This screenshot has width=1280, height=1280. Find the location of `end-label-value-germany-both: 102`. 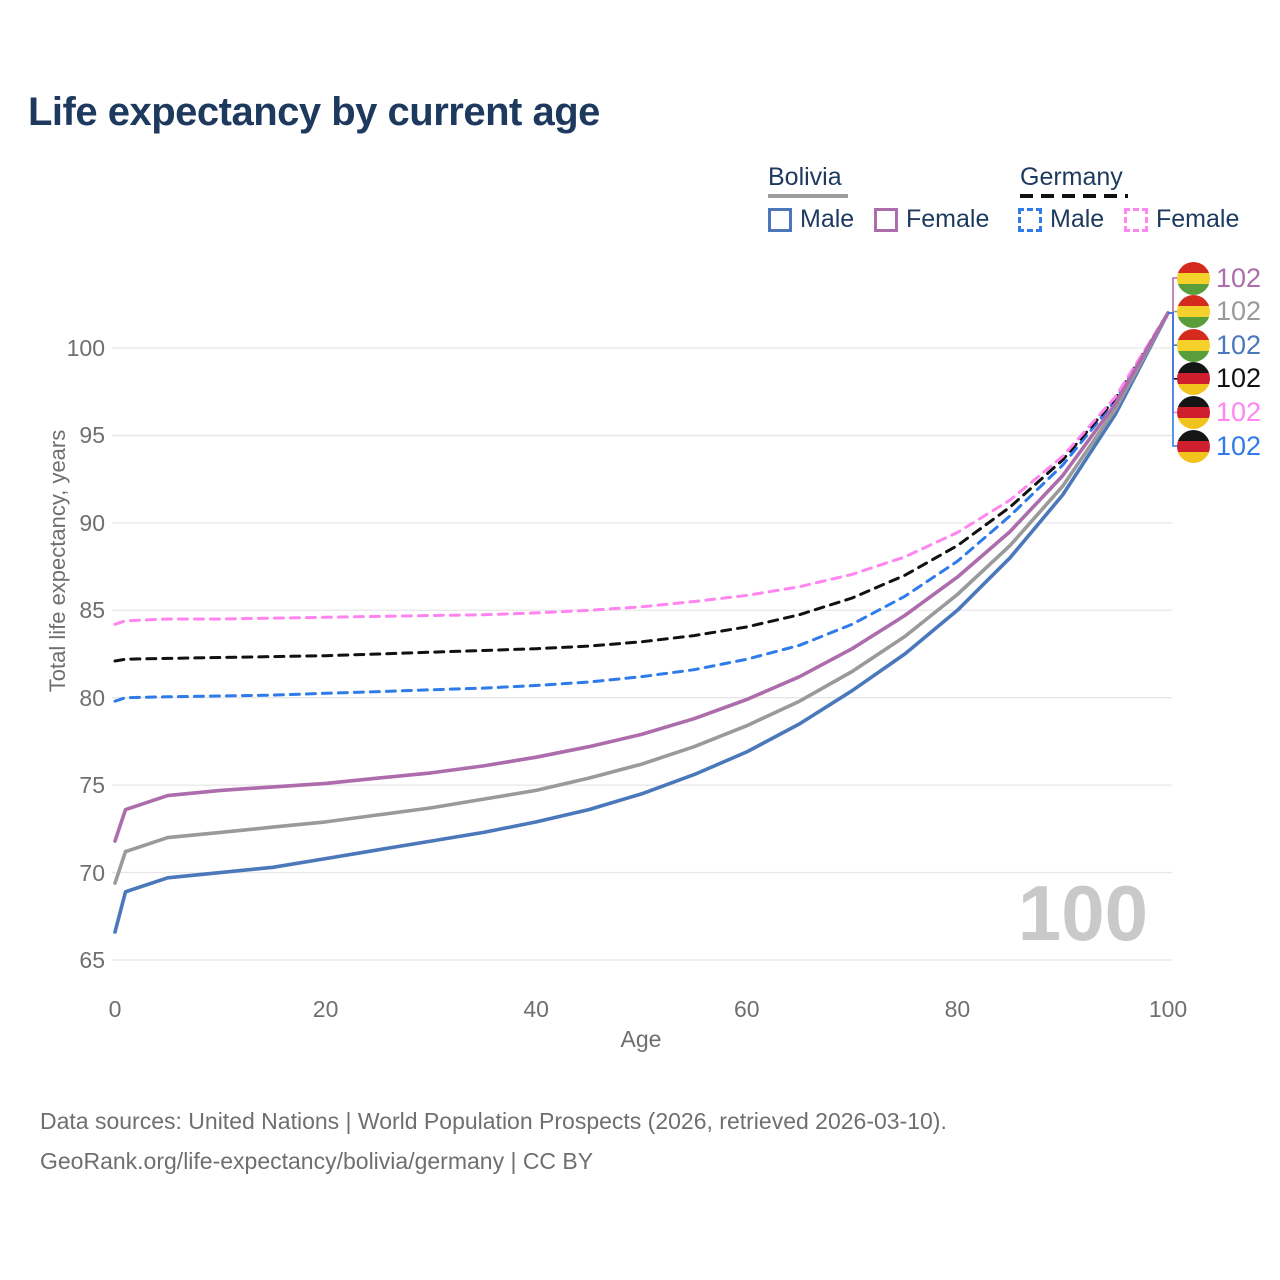

end-label-value-germany-both: 102 is located at coordinates (1239, 378).